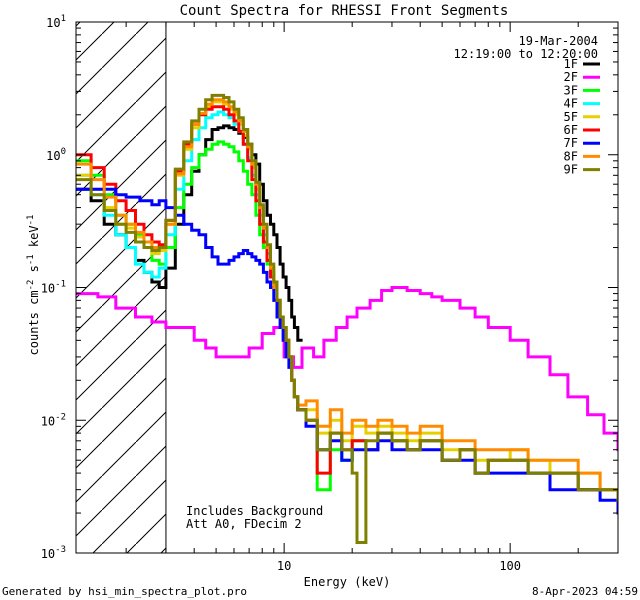  What do you see at coordinates (571, 130) in the screenshot?
I see `legend-label-6F: 6F` at bounding box center [571, 130].